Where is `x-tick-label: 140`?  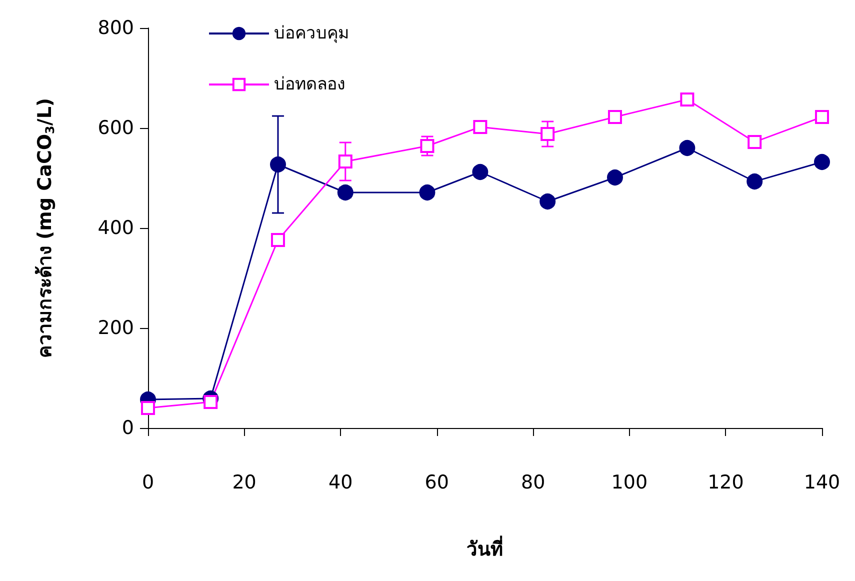
x-tick-label: 140 is located at coordinates (822, 483).